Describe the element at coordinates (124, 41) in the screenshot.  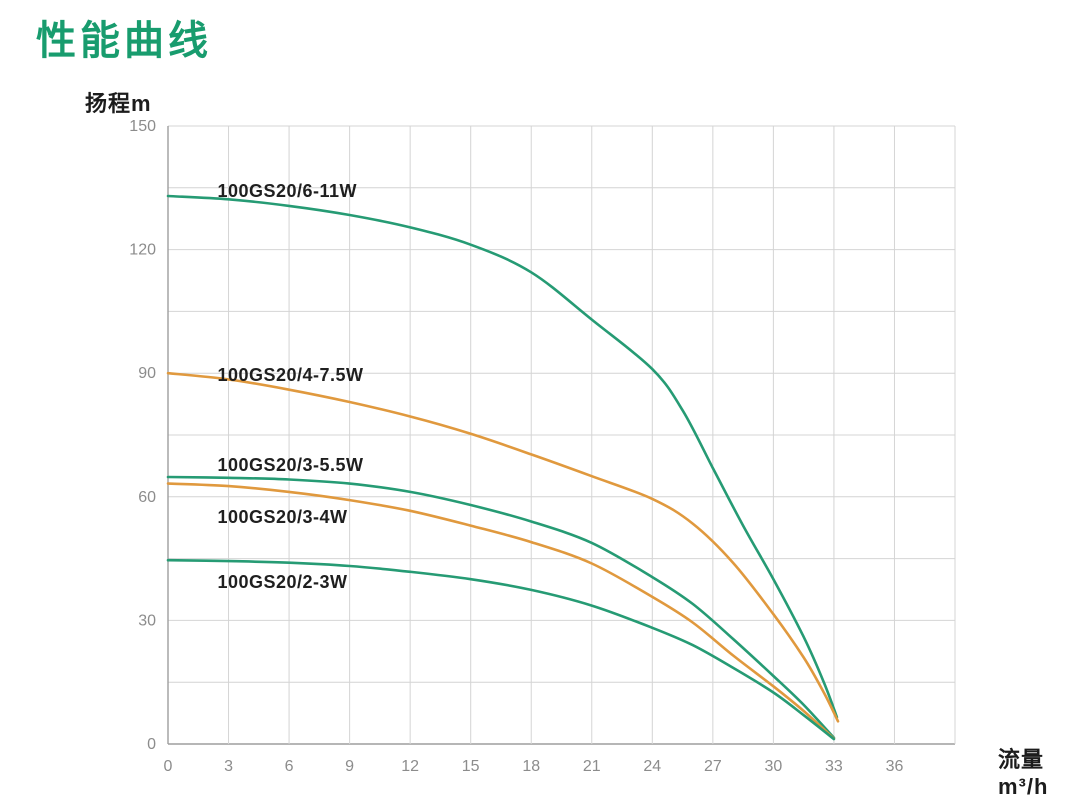
I see `page-title: 性能曲线` at that location.